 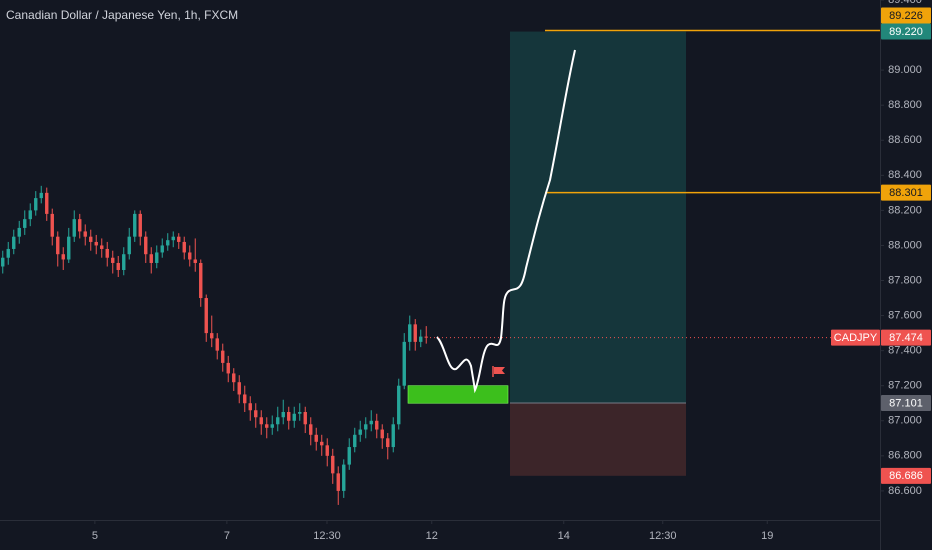 I want to click on x-tick-label: 12:30, so click(x=663, y=536).